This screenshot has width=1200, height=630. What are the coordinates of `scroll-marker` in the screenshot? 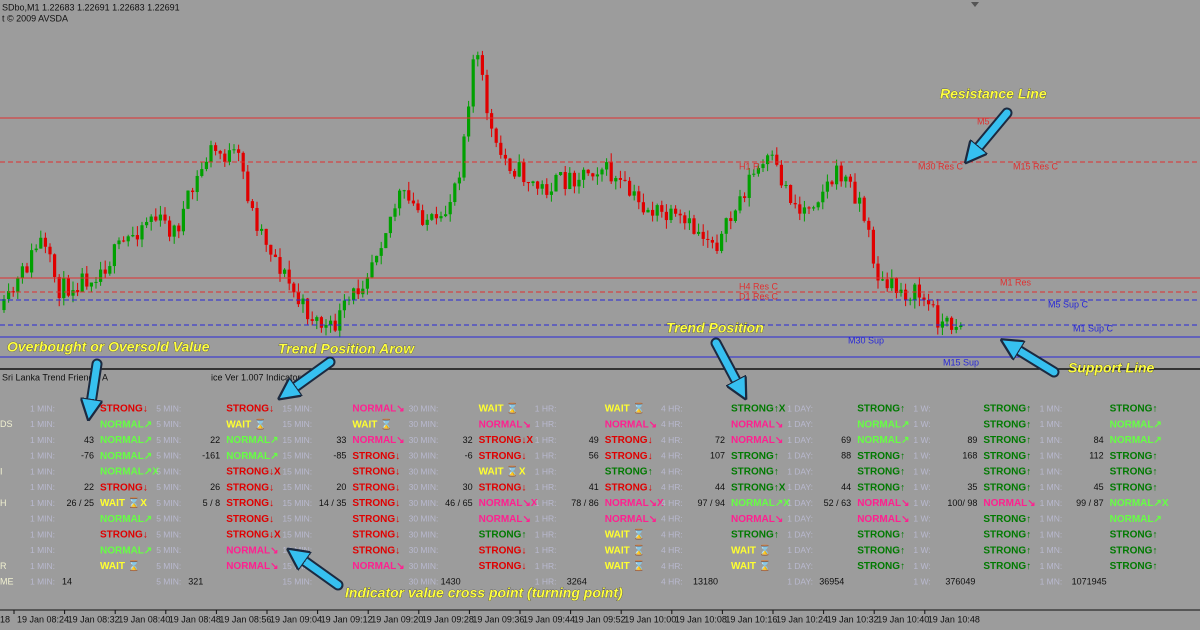 It's located at (975, 4).